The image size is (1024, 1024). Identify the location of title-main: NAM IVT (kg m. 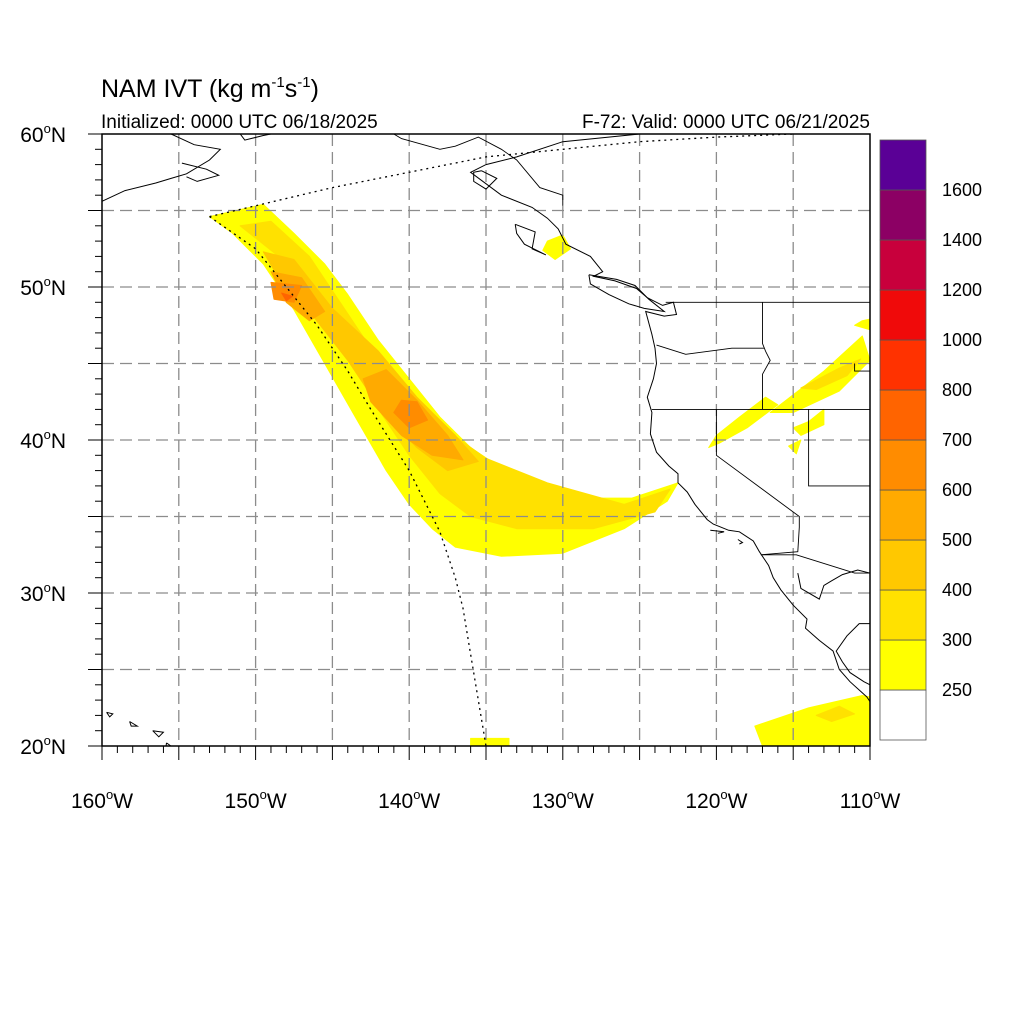
(186, 89).